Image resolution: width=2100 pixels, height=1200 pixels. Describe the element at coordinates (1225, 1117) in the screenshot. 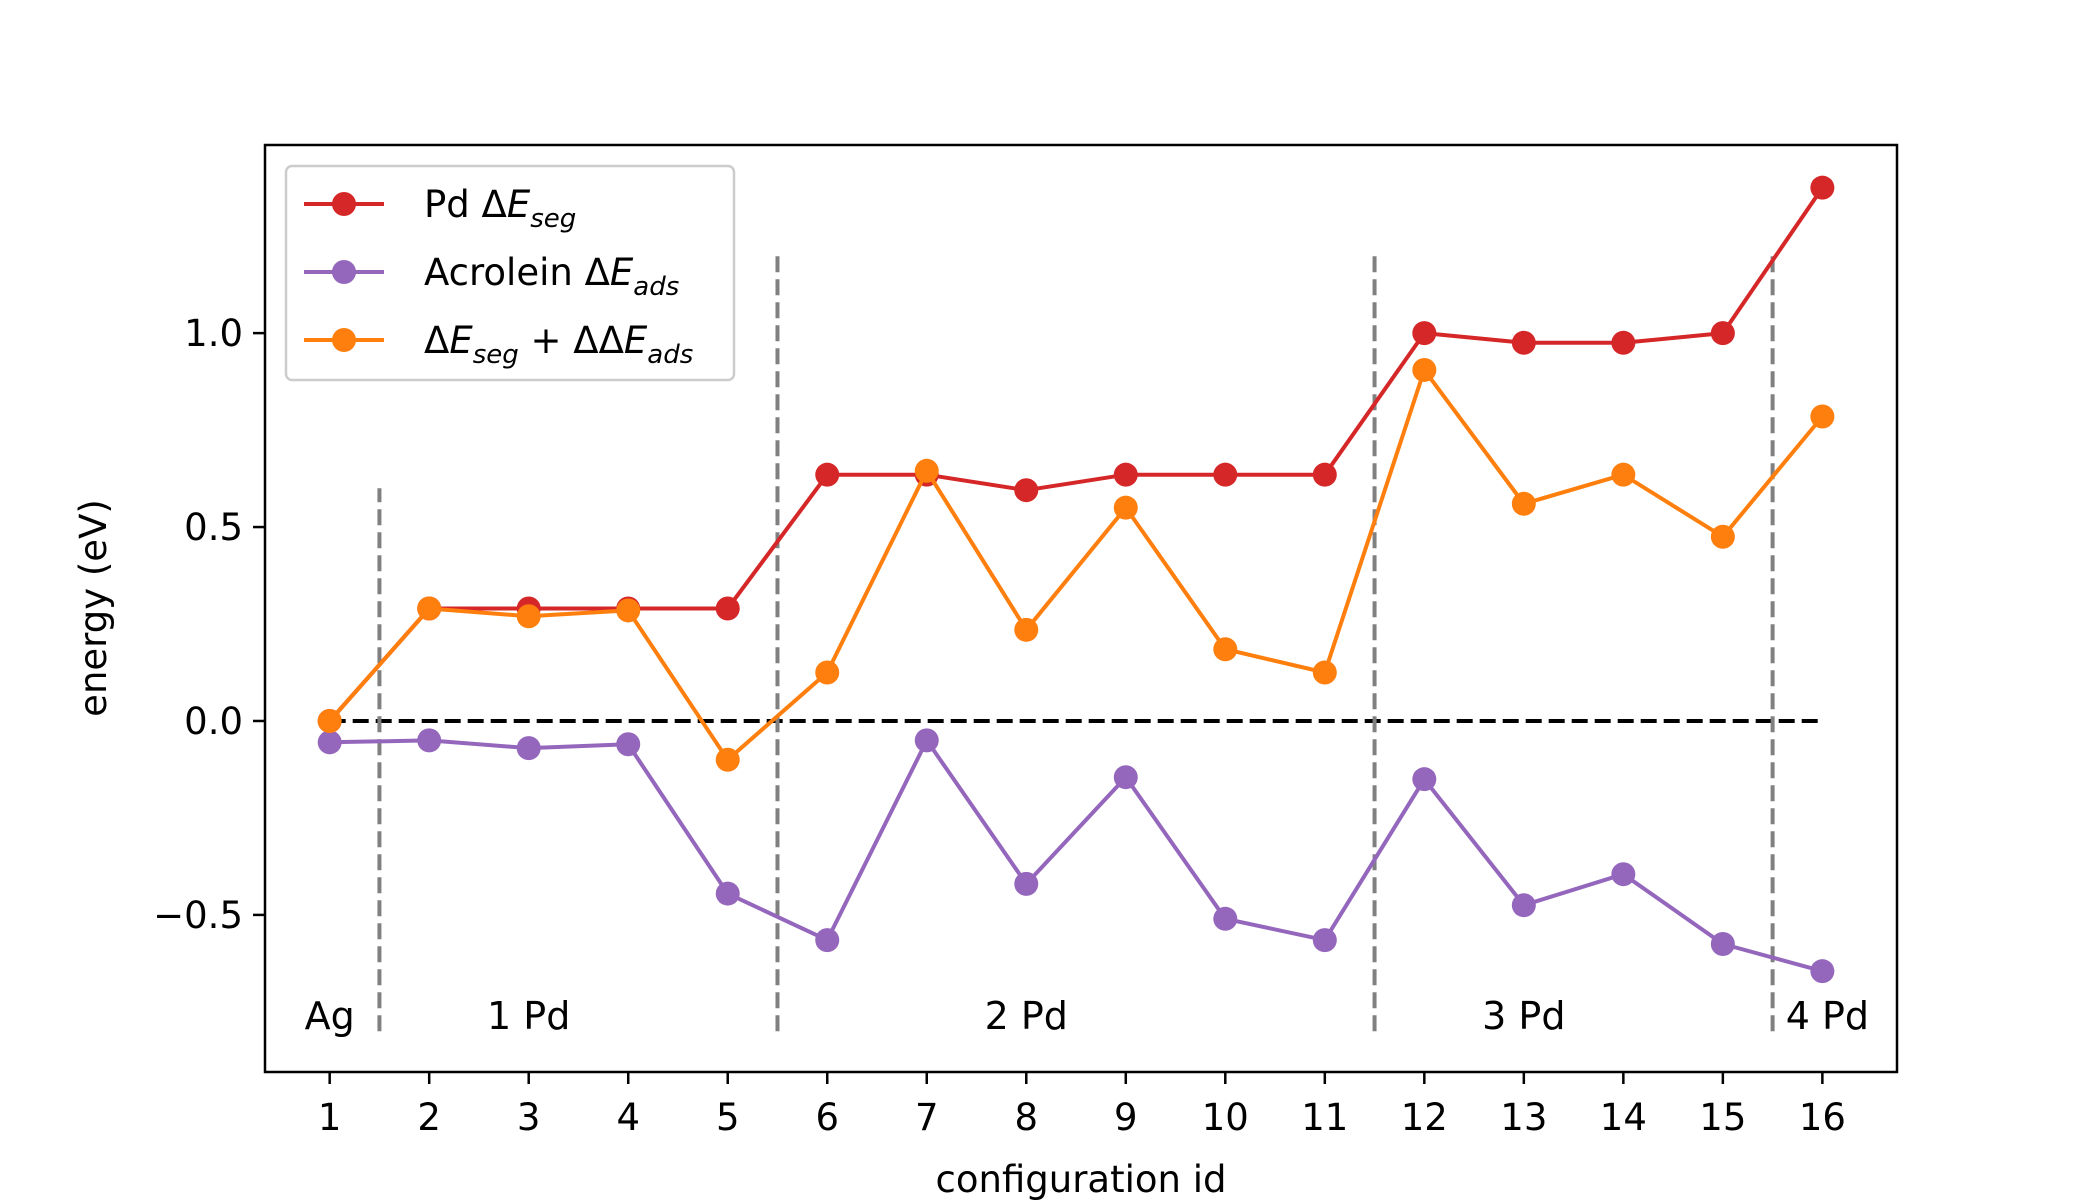

I see `x-tick-label-10: 10` at that location.